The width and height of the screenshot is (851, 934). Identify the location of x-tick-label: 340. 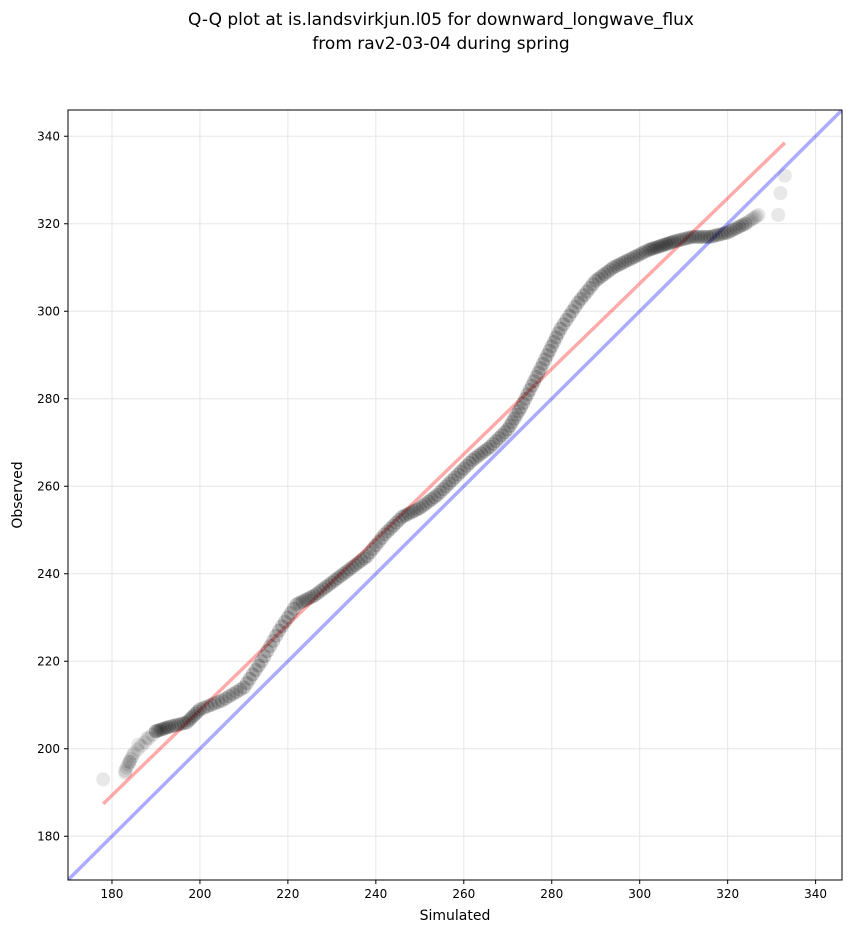
(815, 894).